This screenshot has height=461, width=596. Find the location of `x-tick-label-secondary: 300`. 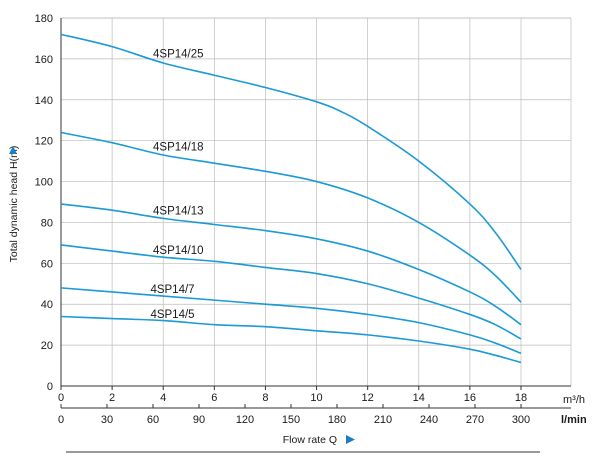

x-tick-label-secondary: 300 is located at coordinates (521, 420).